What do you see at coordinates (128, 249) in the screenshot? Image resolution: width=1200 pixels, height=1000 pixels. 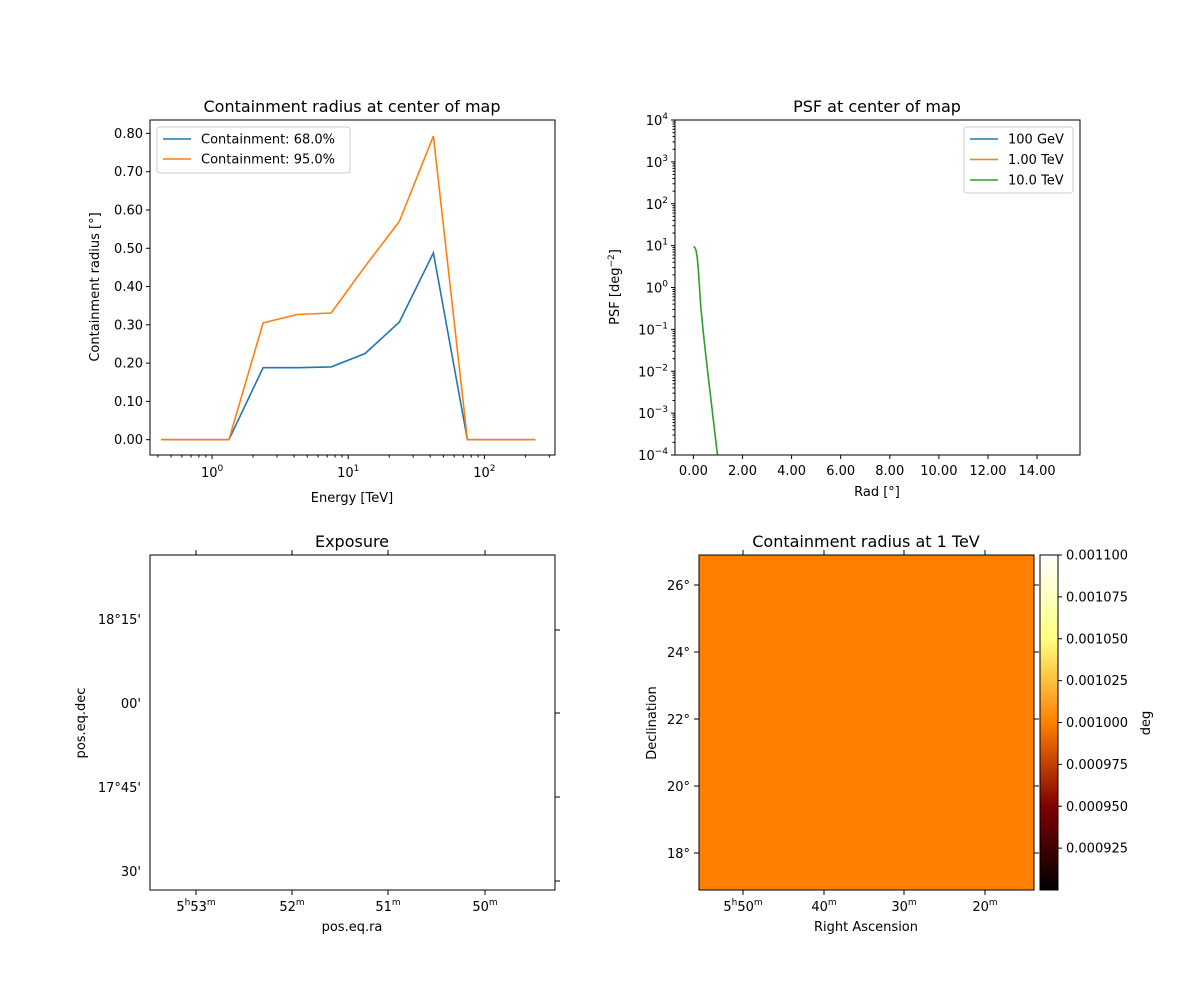 I see `panel1-ytick-label: 0.50` at bounding box center [128, 249].